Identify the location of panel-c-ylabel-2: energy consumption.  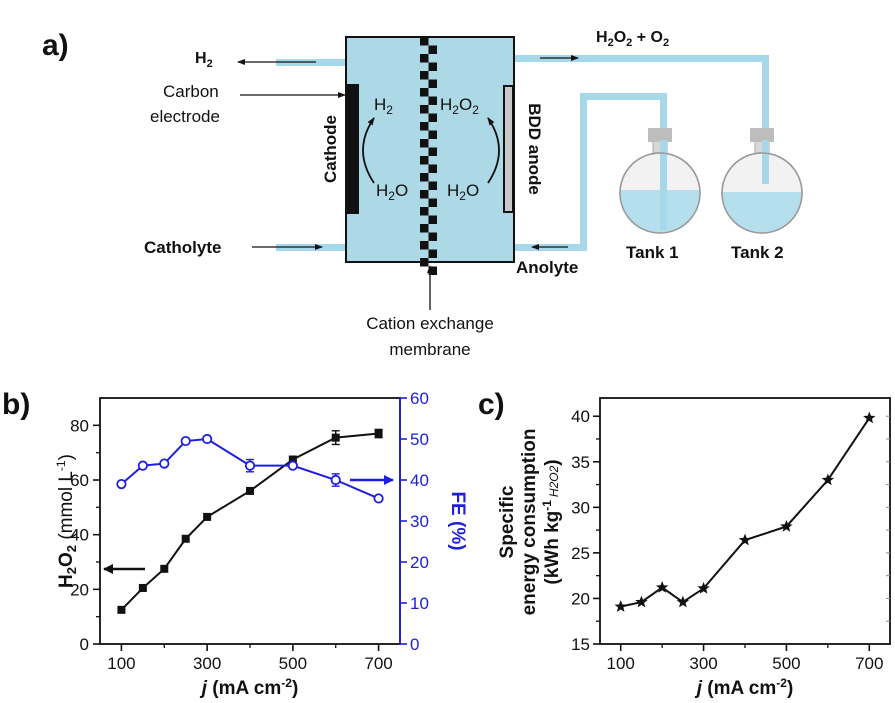
(529, 522).